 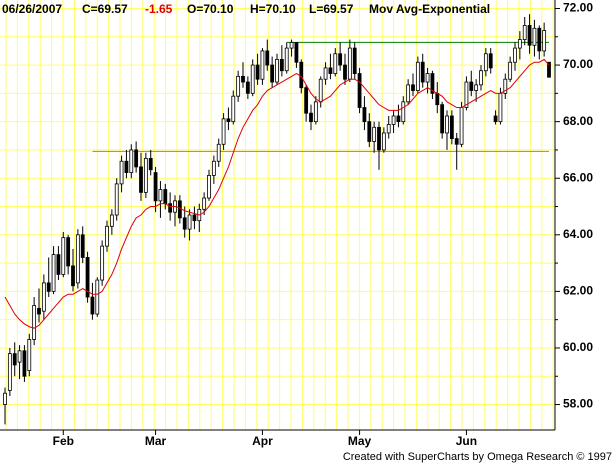 I want to click on x-tick-label: Apr, so click(x=262, y=441).